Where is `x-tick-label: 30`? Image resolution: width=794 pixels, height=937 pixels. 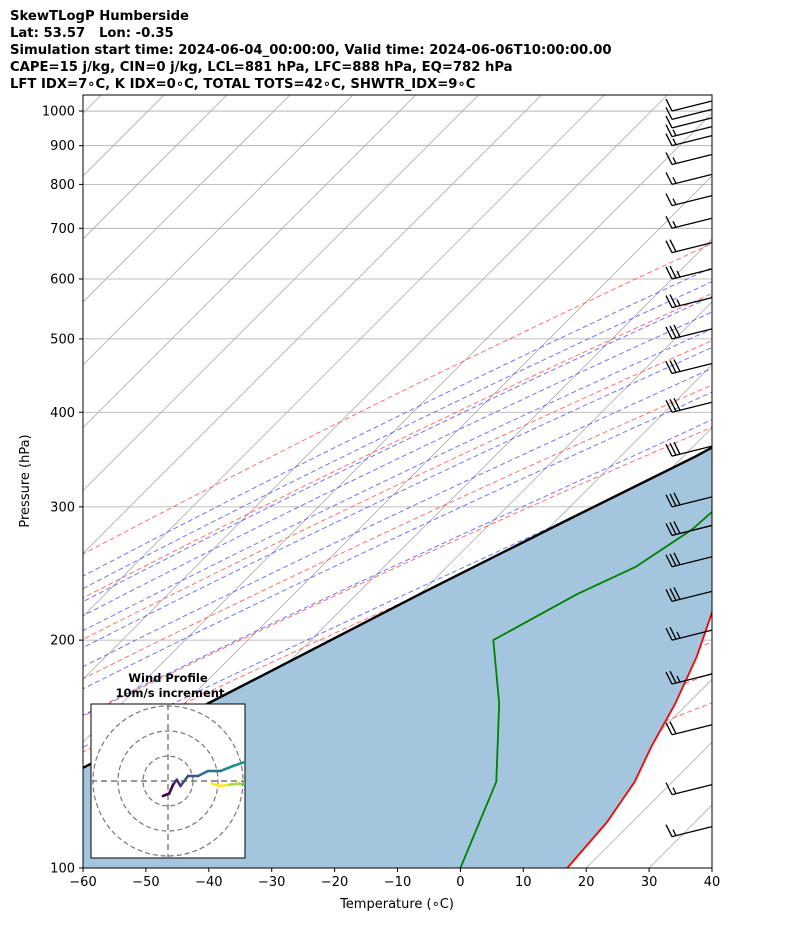 x-tick-label: 30 is located at coordinates (649, 882).